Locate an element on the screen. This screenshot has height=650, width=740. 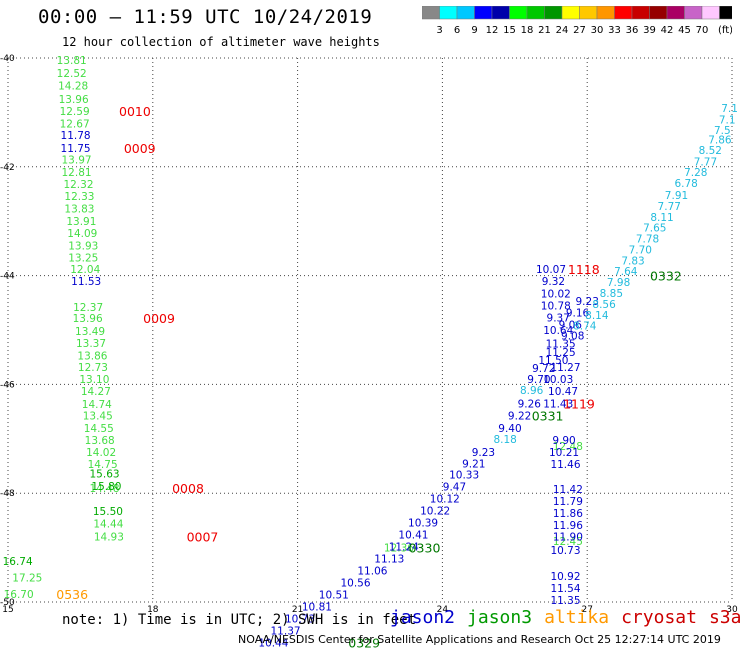
data-point-label: 13.68 is located at coordinates (100, 441).